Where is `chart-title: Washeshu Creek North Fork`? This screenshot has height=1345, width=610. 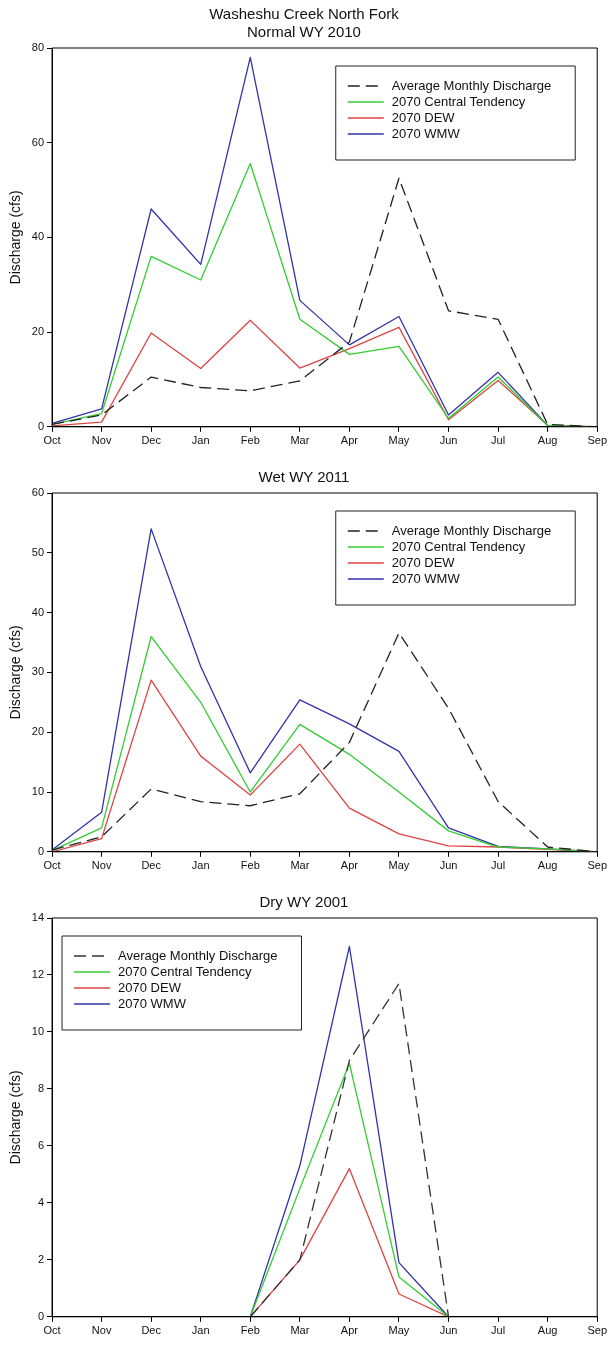
chart-title: Washeshu Creek North Fork is located at coordinates (304, 14).